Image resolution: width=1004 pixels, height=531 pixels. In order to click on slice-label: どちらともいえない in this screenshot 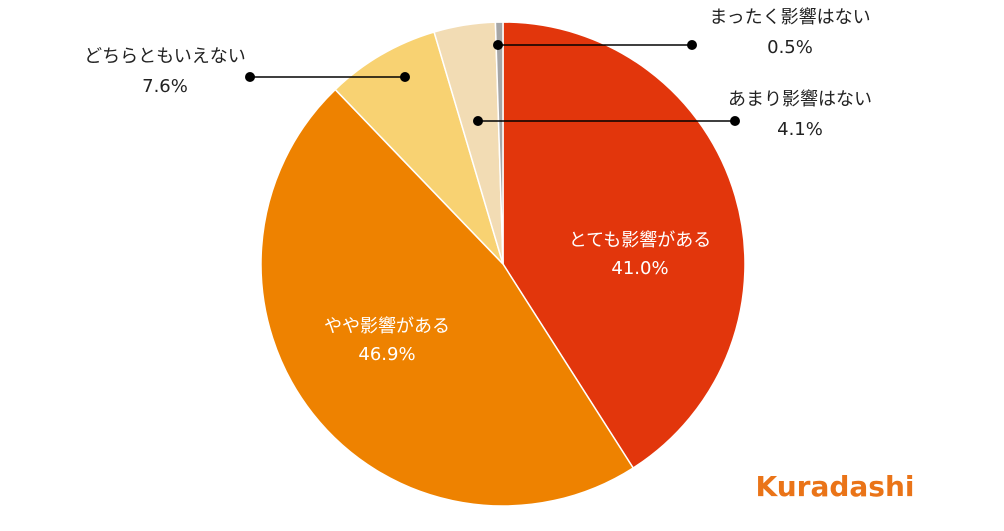, I will do `click(165, 56)`.